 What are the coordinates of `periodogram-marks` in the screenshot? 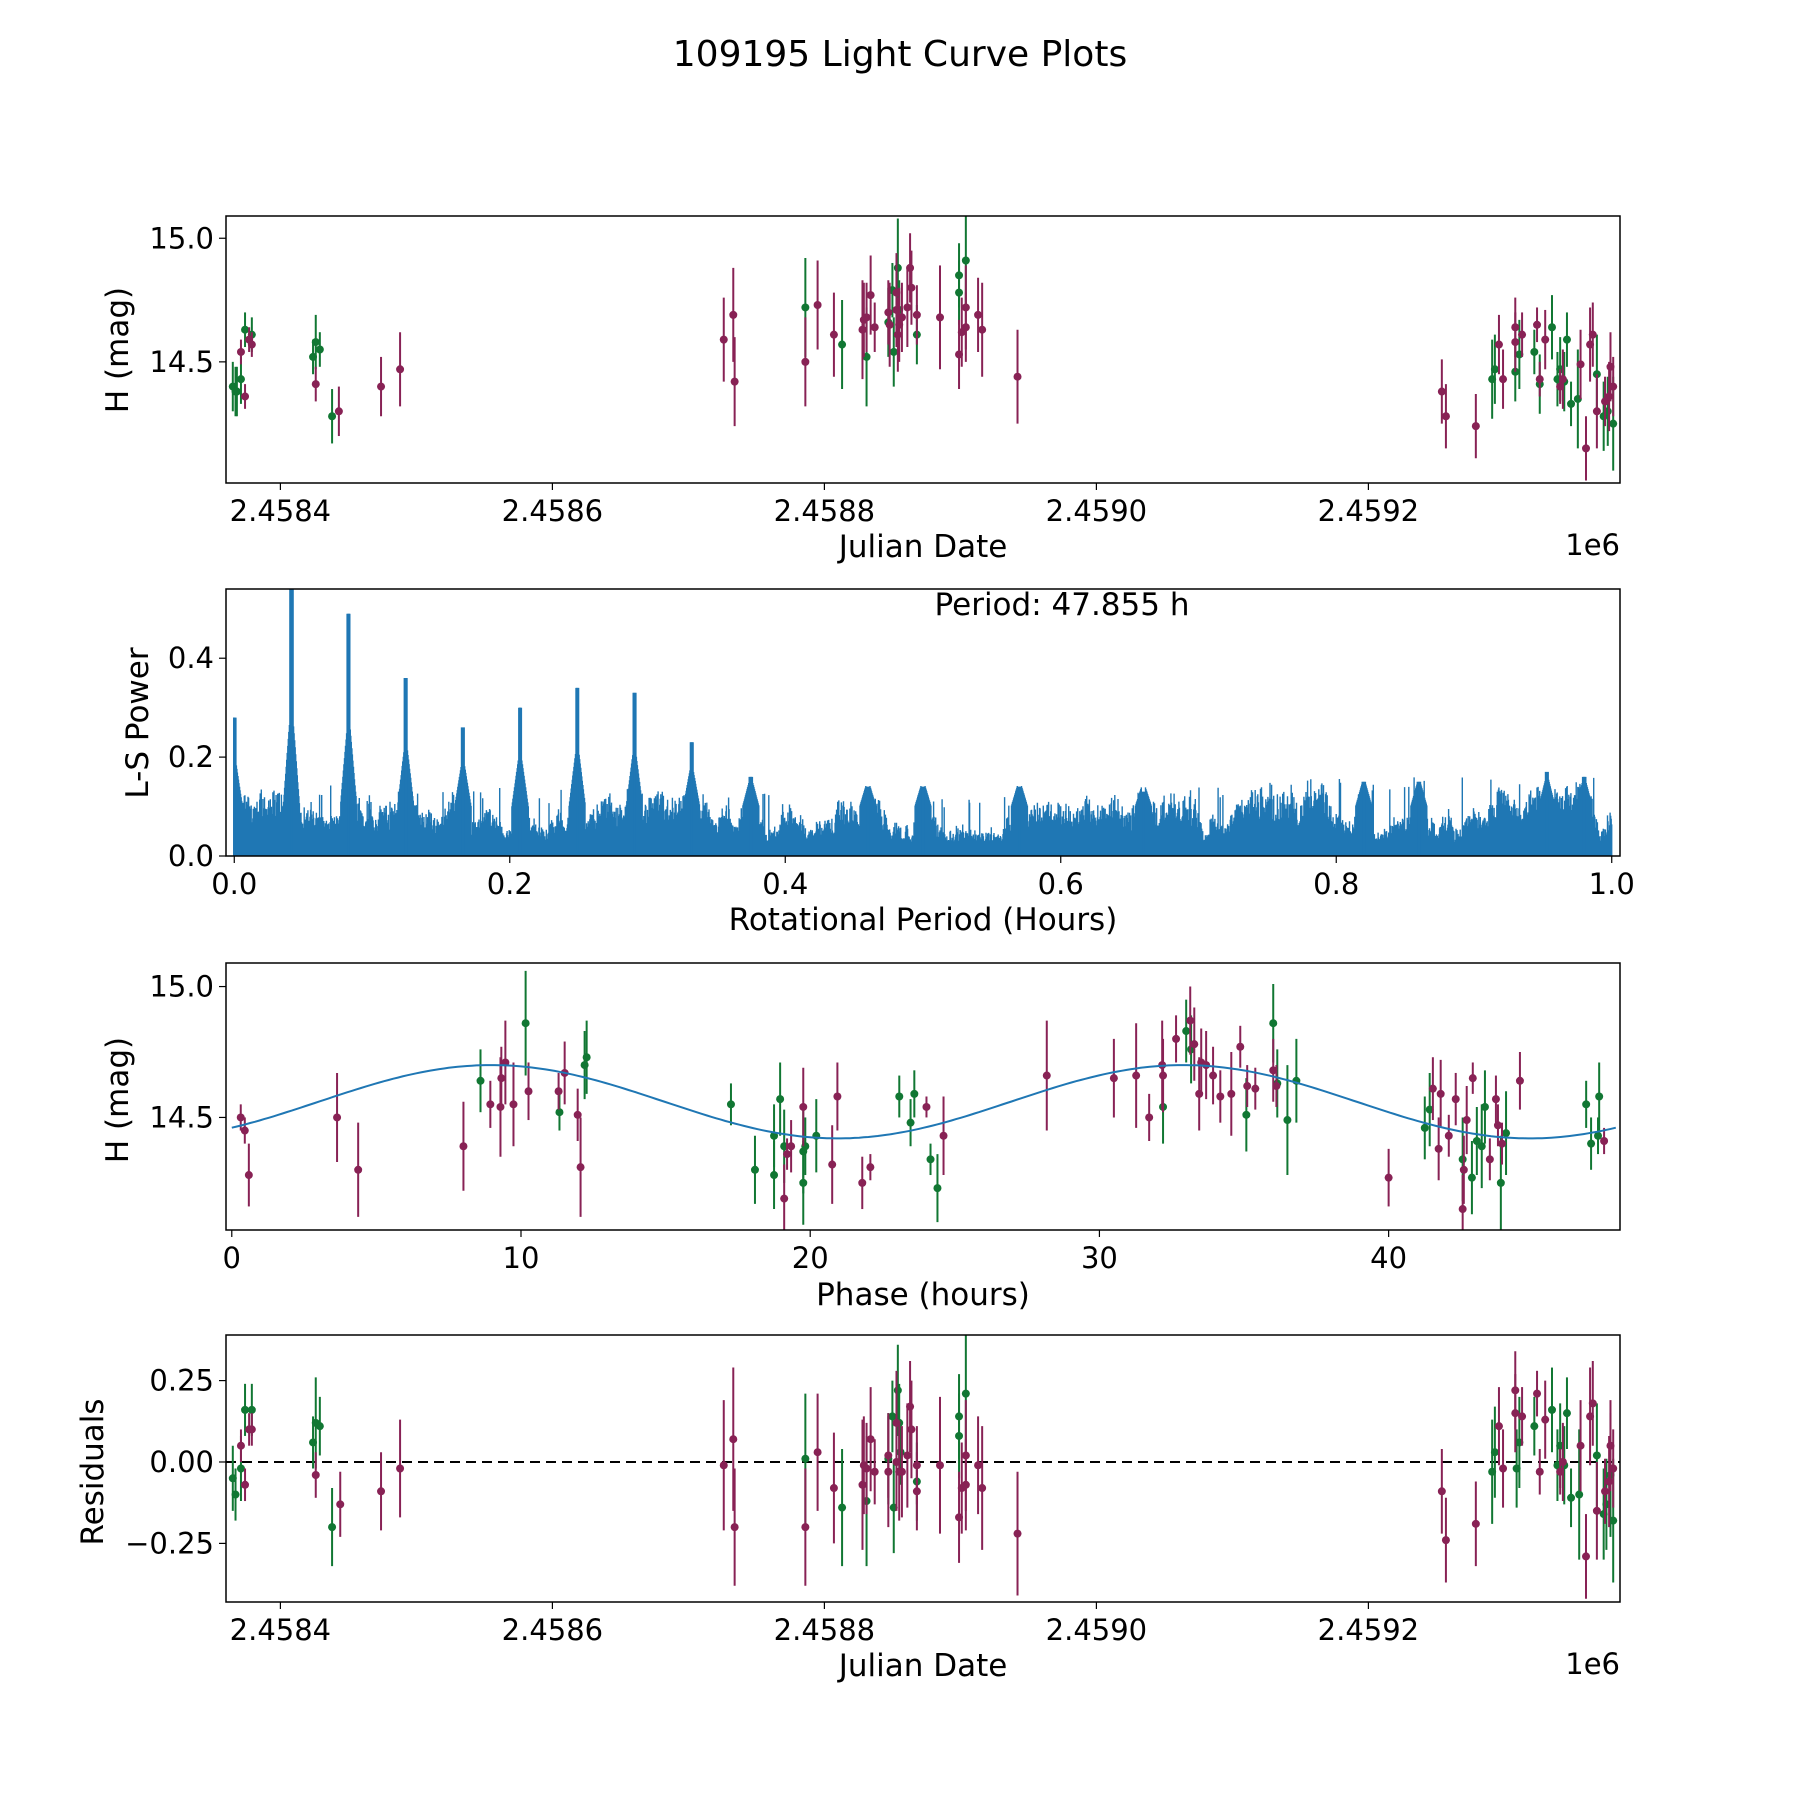 It's located at (923, 722).